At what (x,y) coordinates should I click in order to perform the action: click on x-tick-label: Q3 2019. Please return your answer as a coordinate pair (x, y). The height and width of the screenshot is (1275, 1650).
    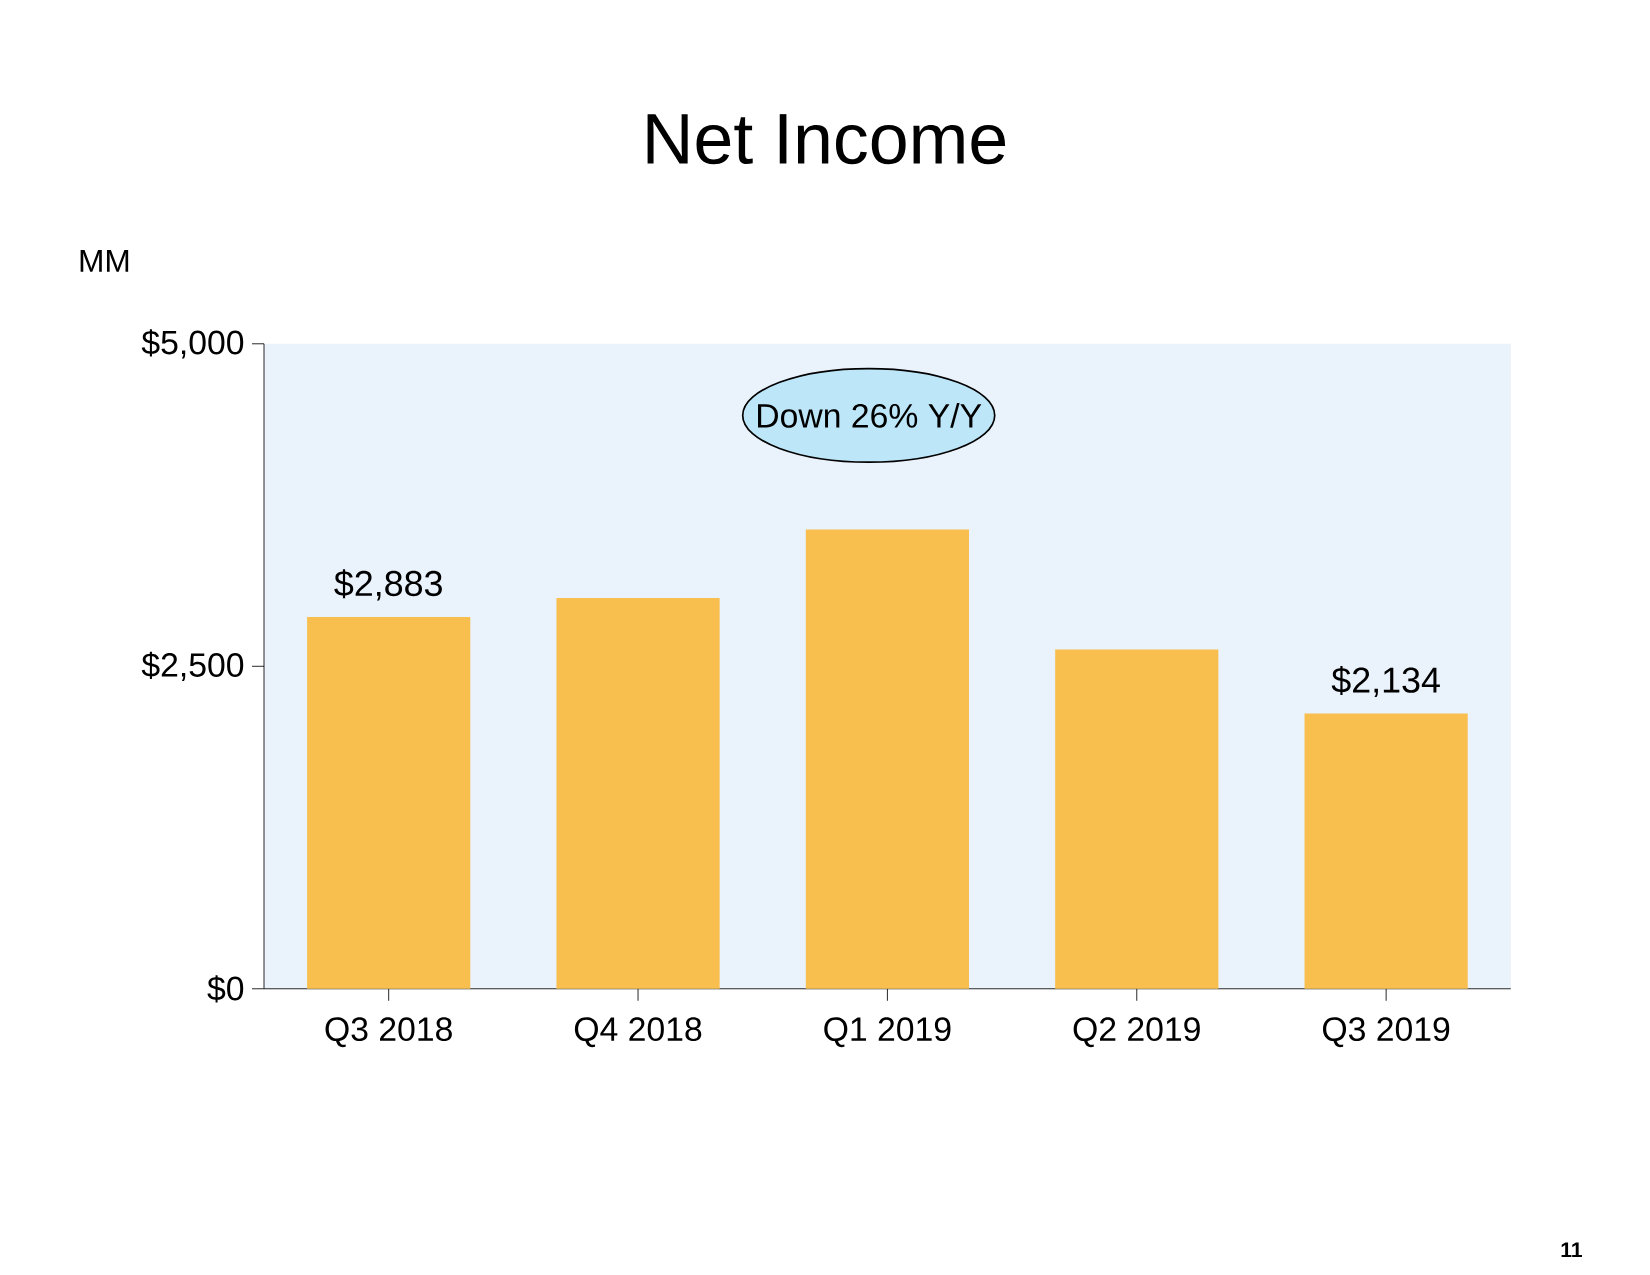
    Looking at the image, I should click on (1386, 1032).